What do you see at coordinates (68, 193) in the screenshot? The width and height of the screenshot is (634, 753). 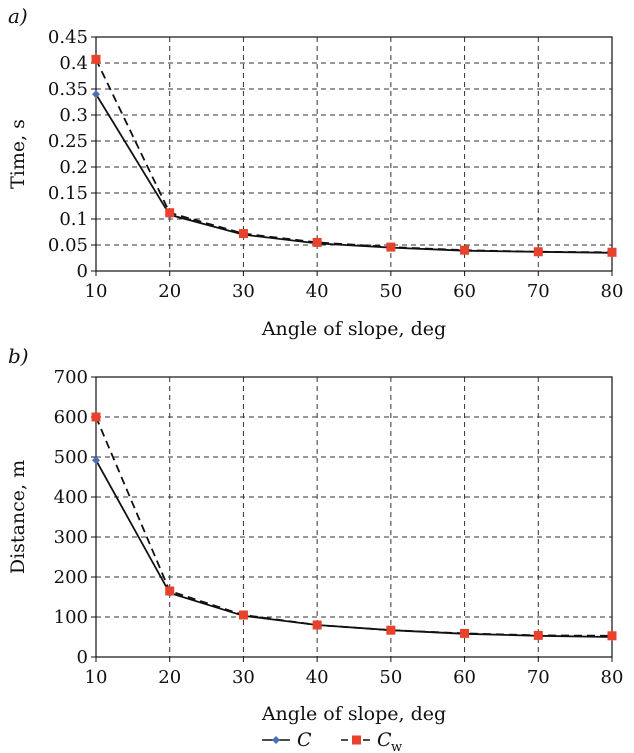 I see `y-tick-label: 0.15` at bounding box center [68, 193].